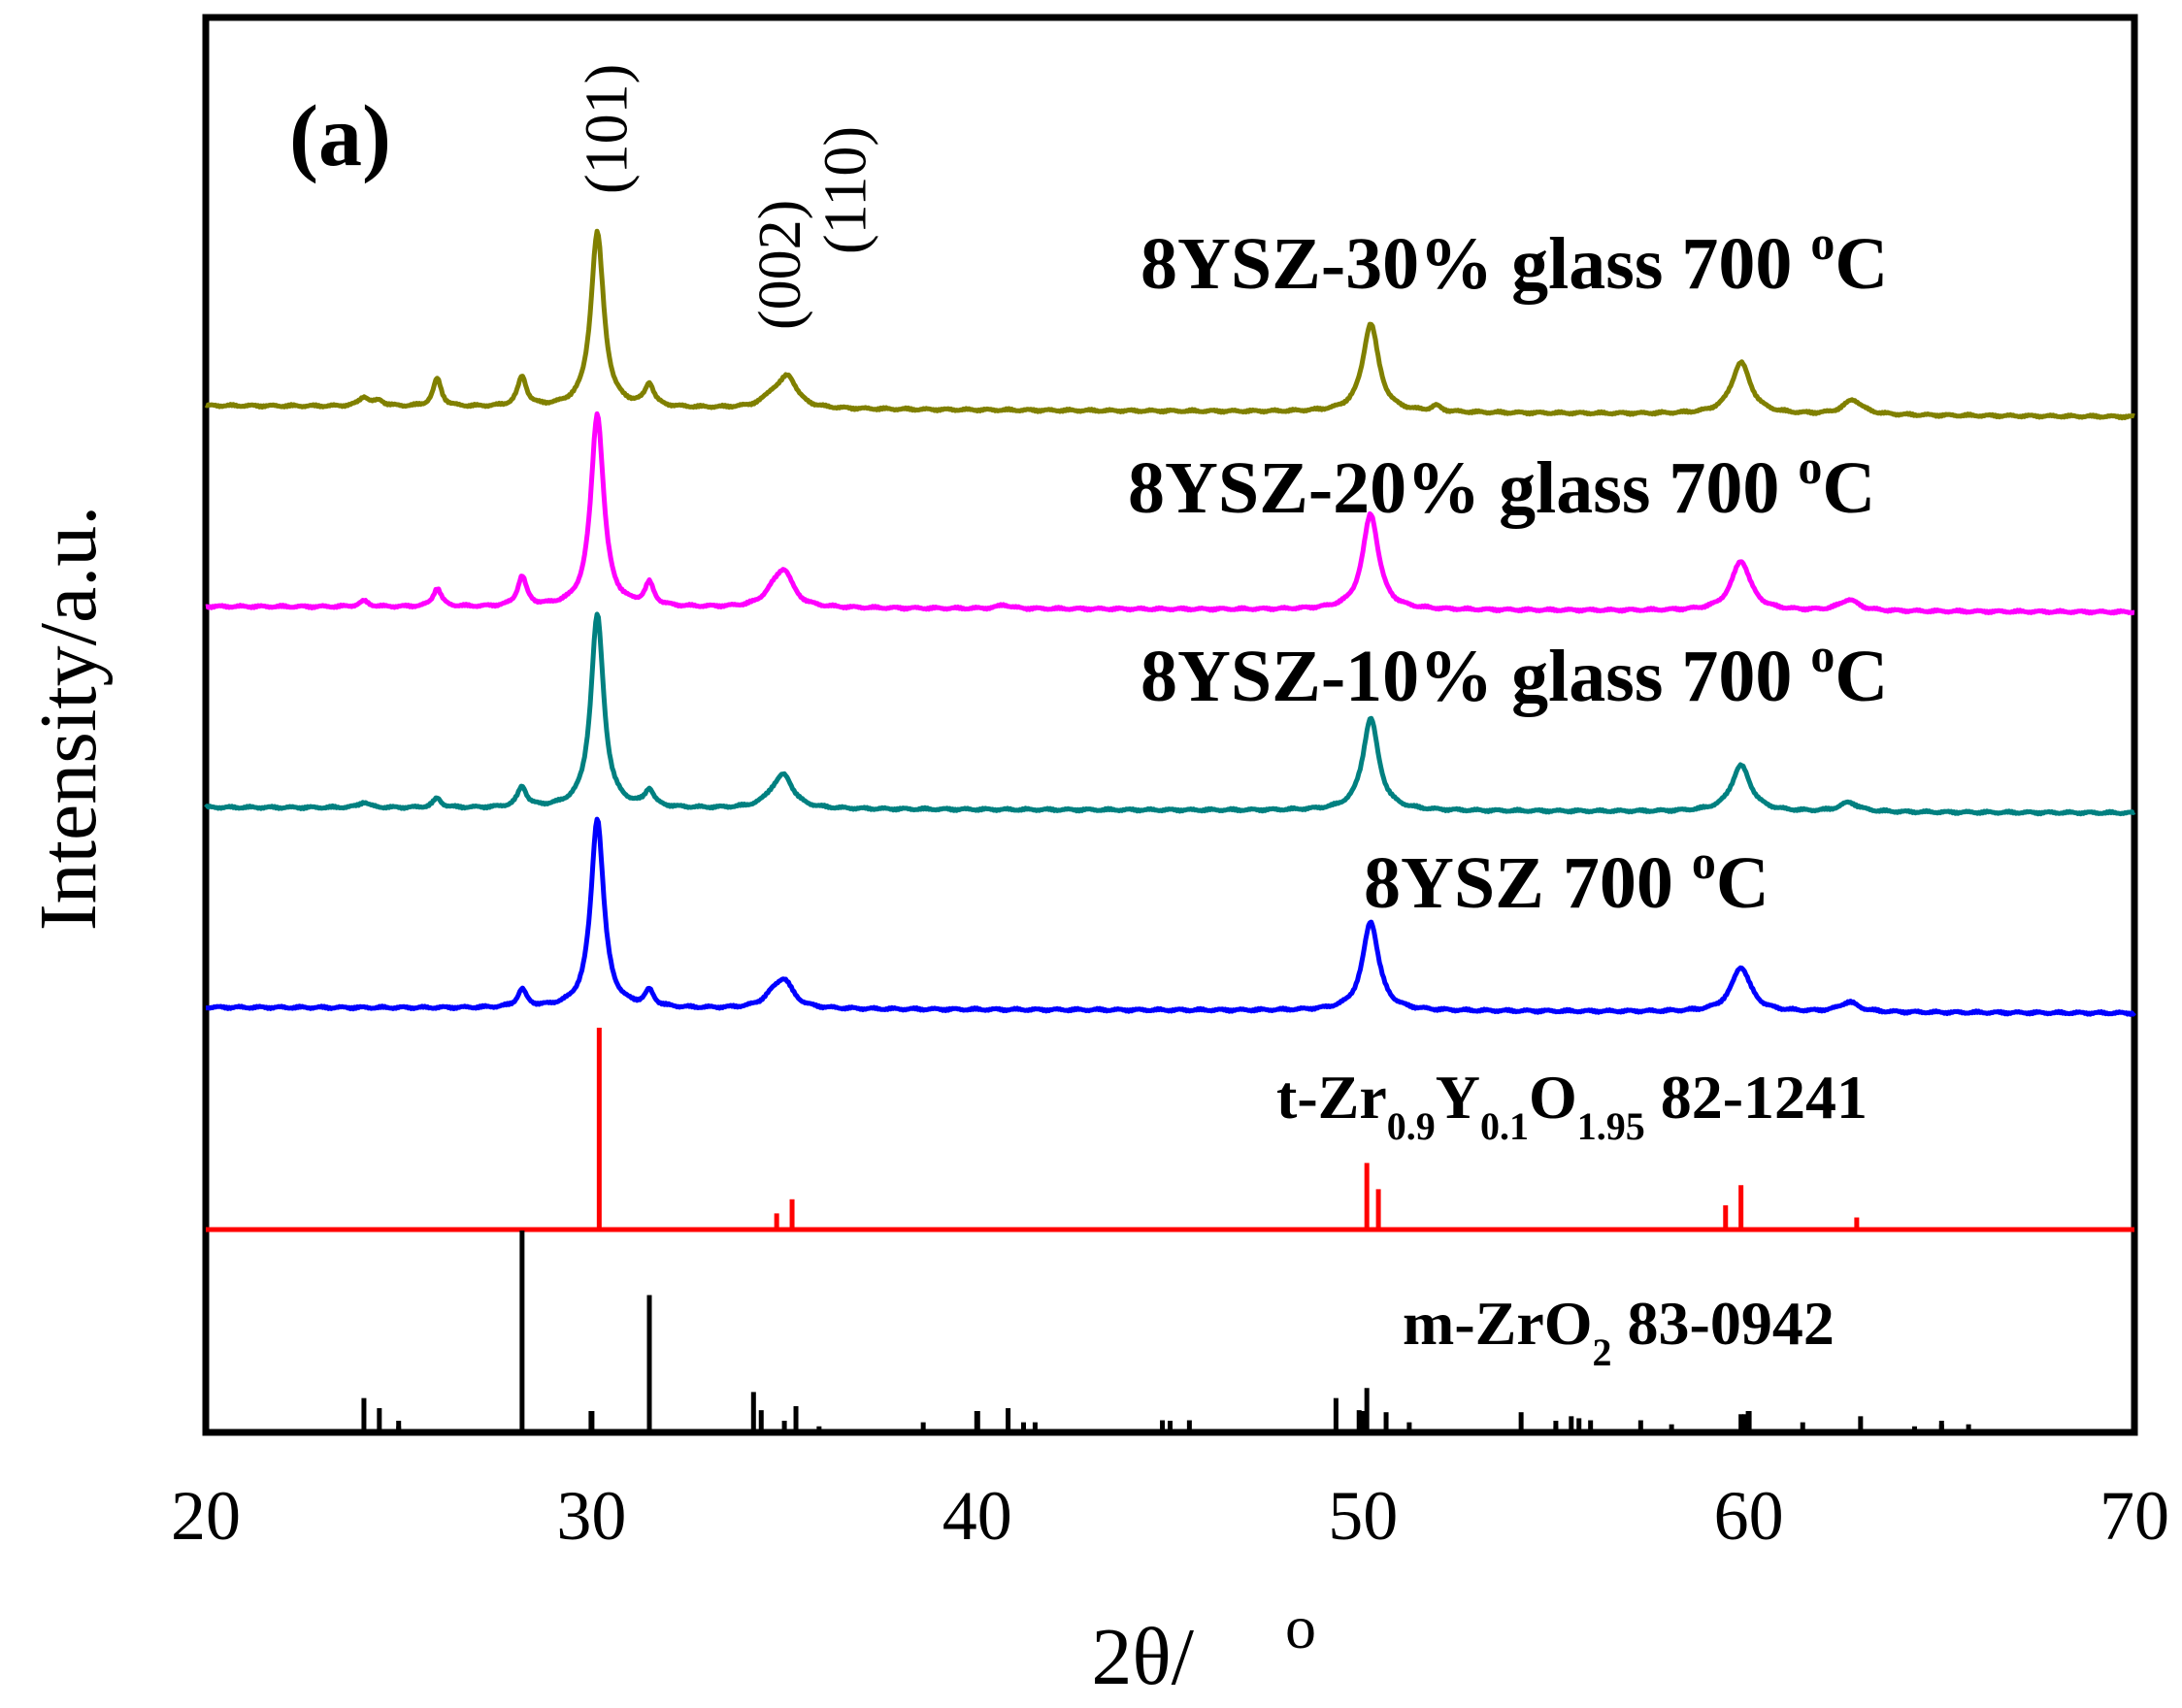  What do you see at coordinates (1514, 260) in the screenshot?
I see `series-label-8ysz-30-glass-700-c: 8YSZ-30% glass 700 oC` at bounding box center [1514, 260].